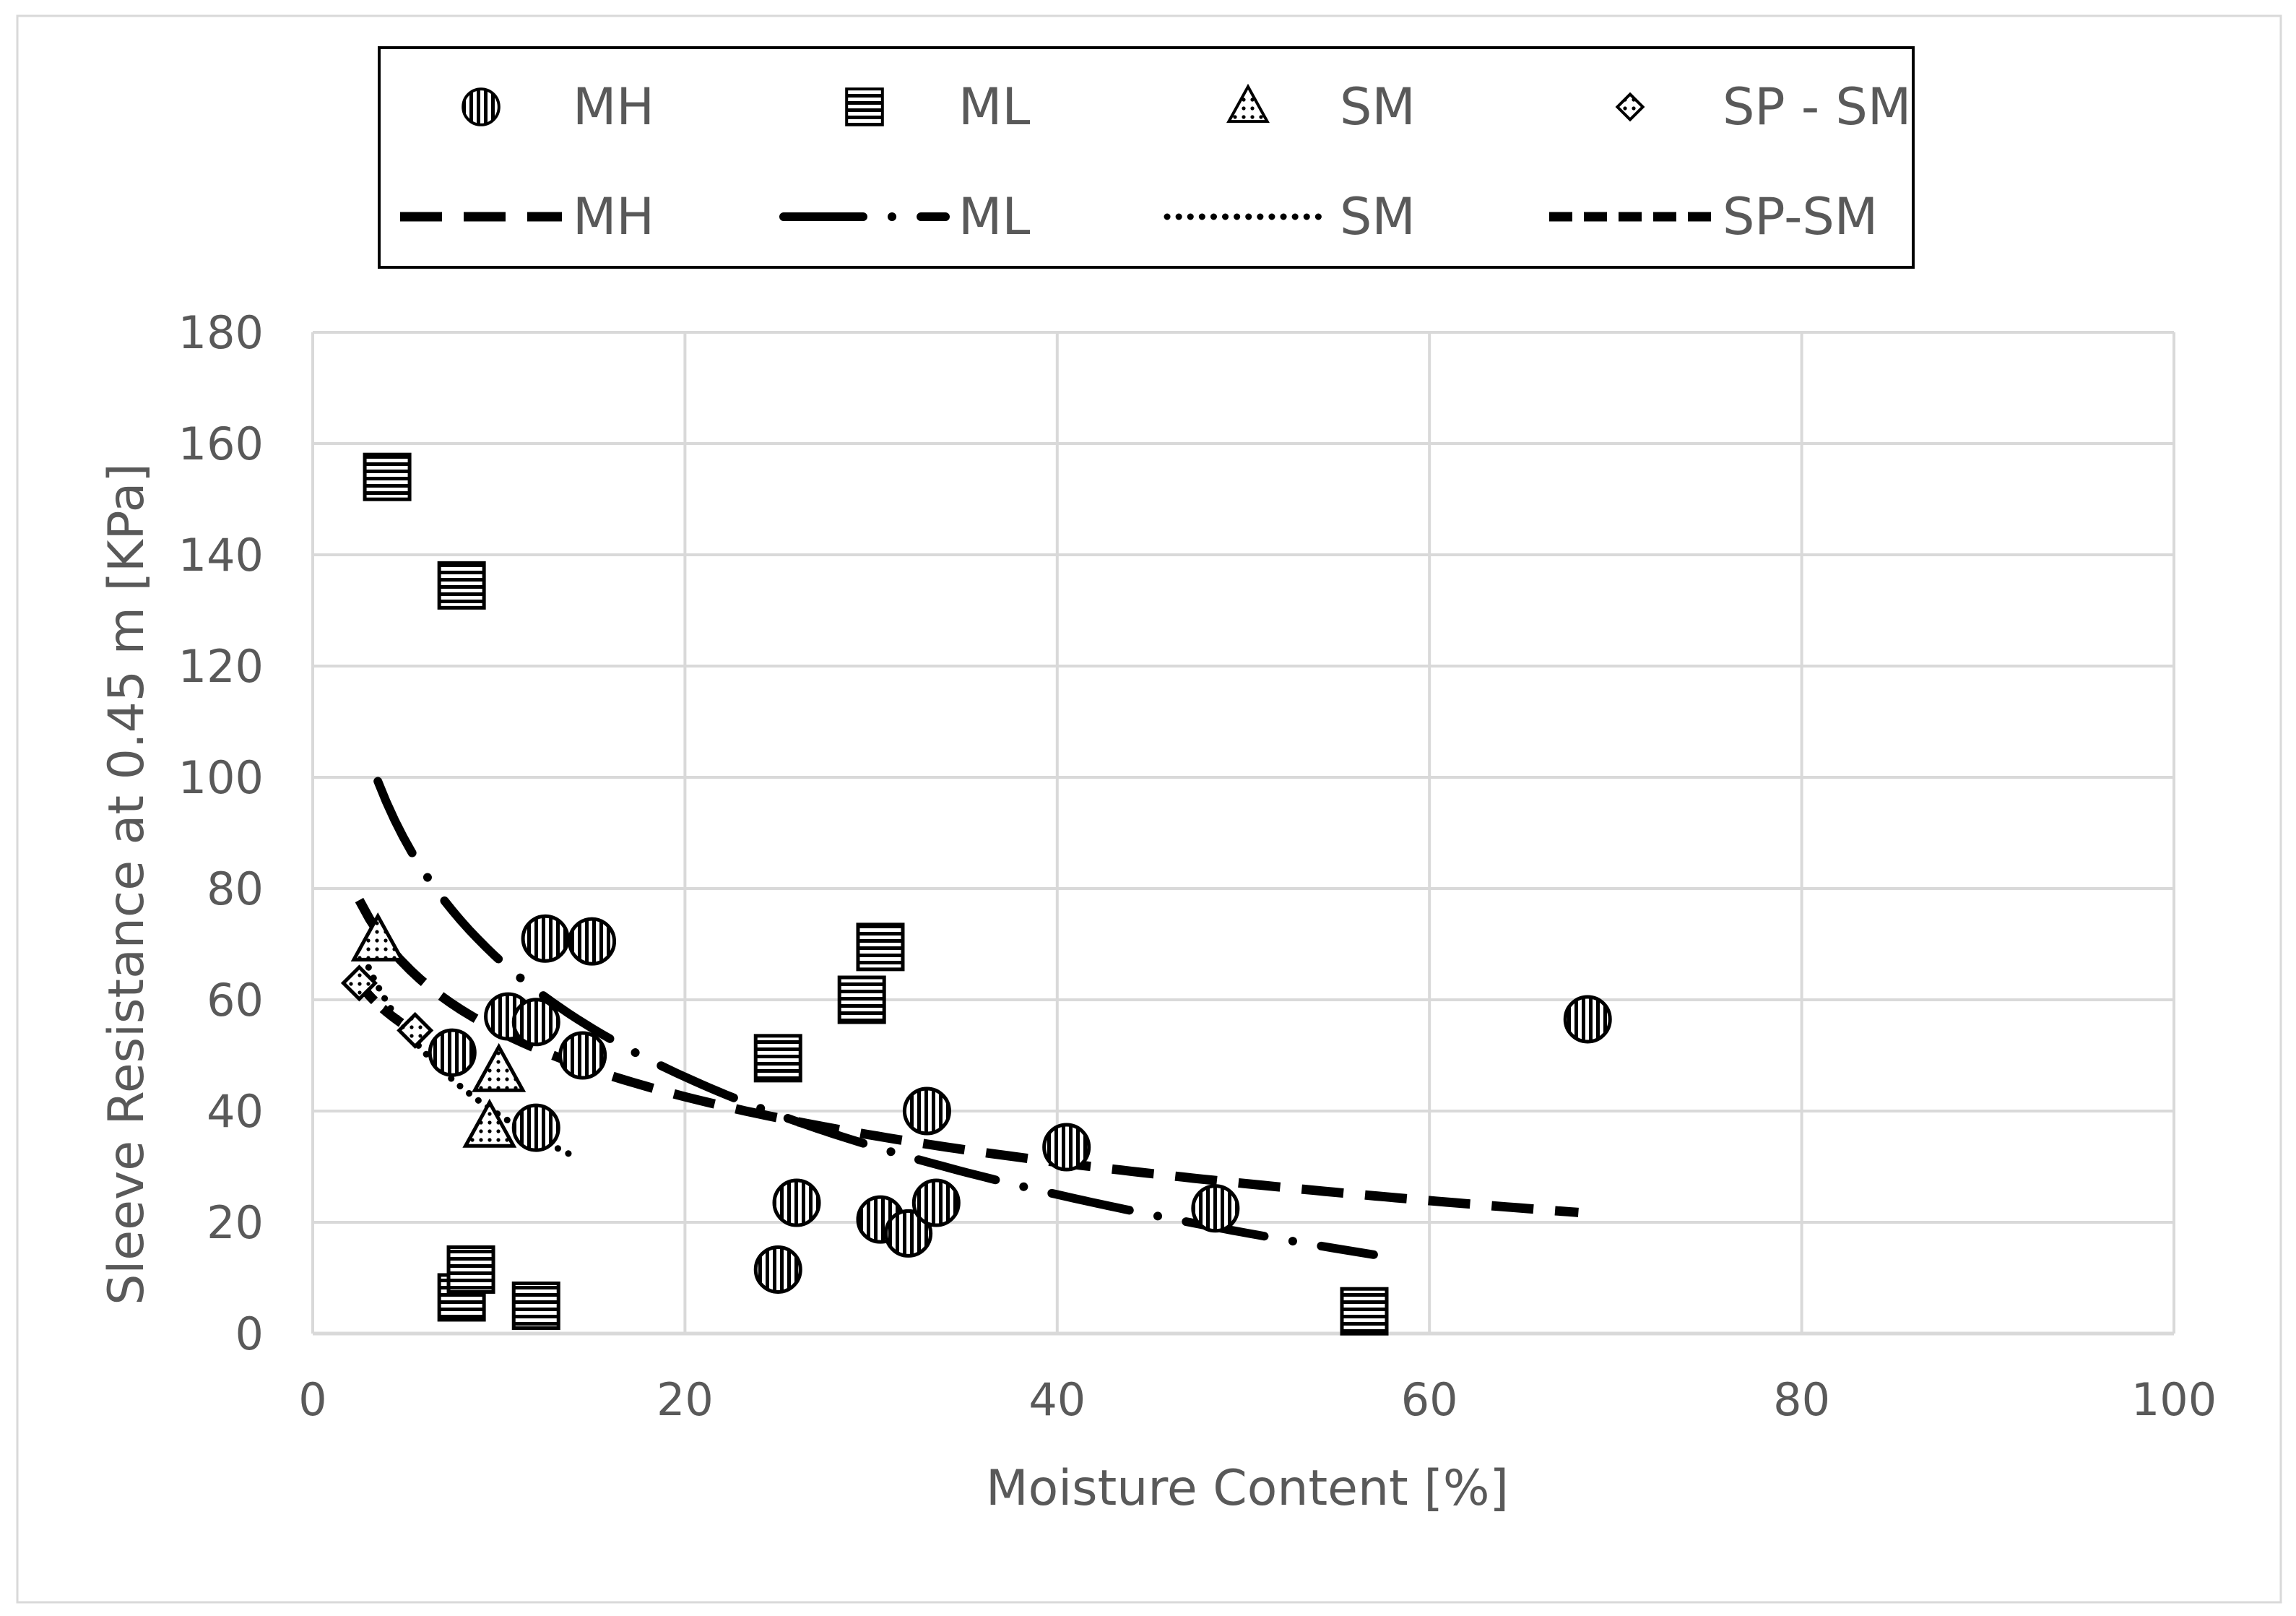 The width and height of the screenshot is (2296, 1616). Describe the element at coordinates (386, 1008) in the screenshot. I see `trendline-sp-sm` at that location.